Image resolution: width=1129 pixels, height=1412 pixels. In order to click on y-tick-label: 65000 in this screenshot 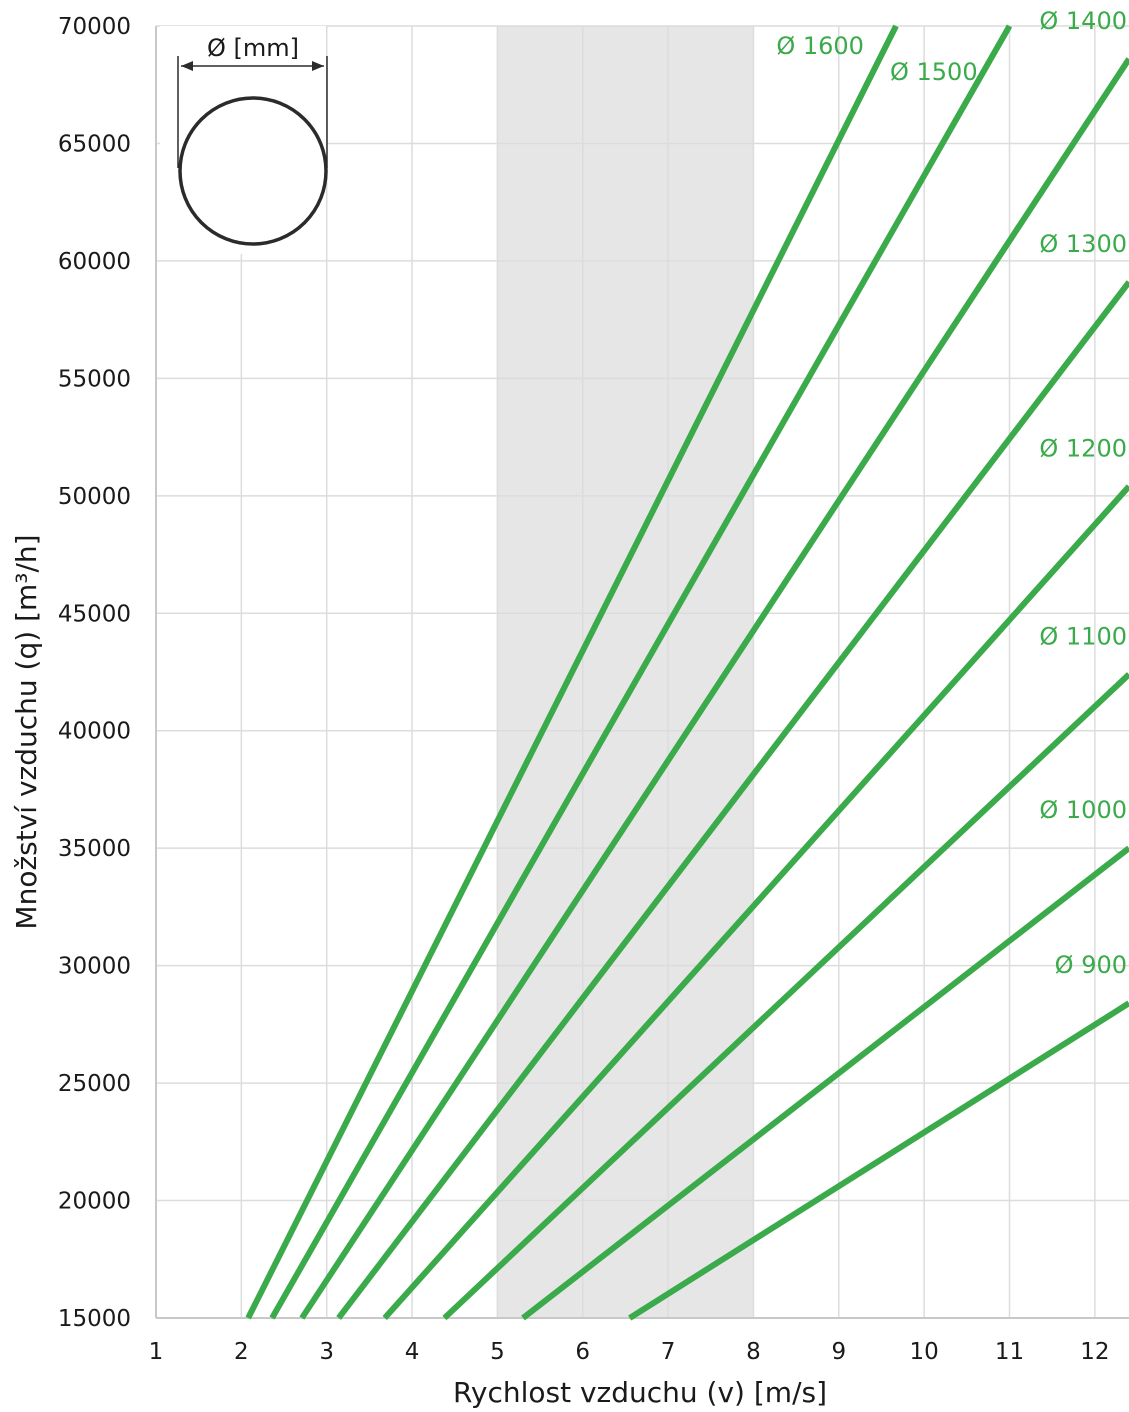, I will do `click(94, 144)`.